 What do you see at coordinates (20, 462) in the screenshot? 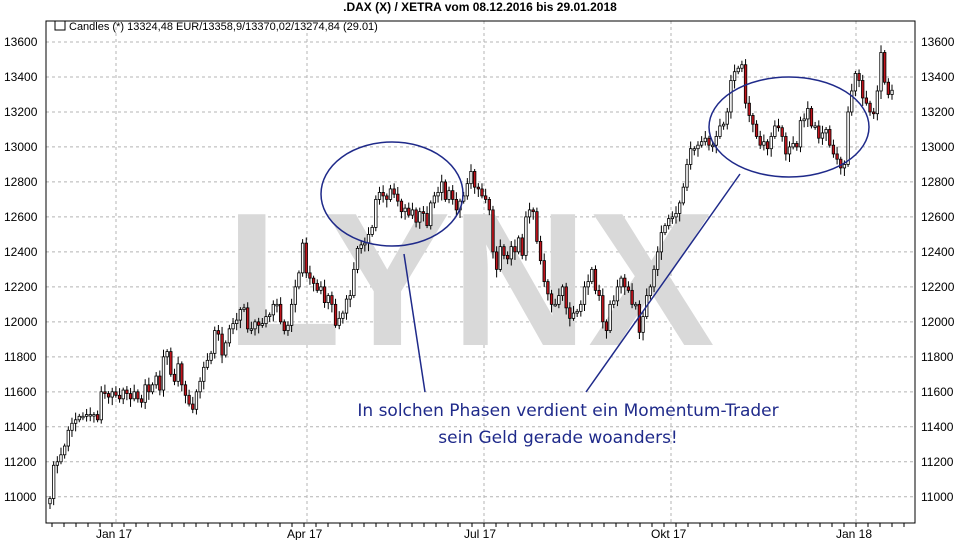
I see `y-tick-label-left: 11200` at bounding box center [20, 462].